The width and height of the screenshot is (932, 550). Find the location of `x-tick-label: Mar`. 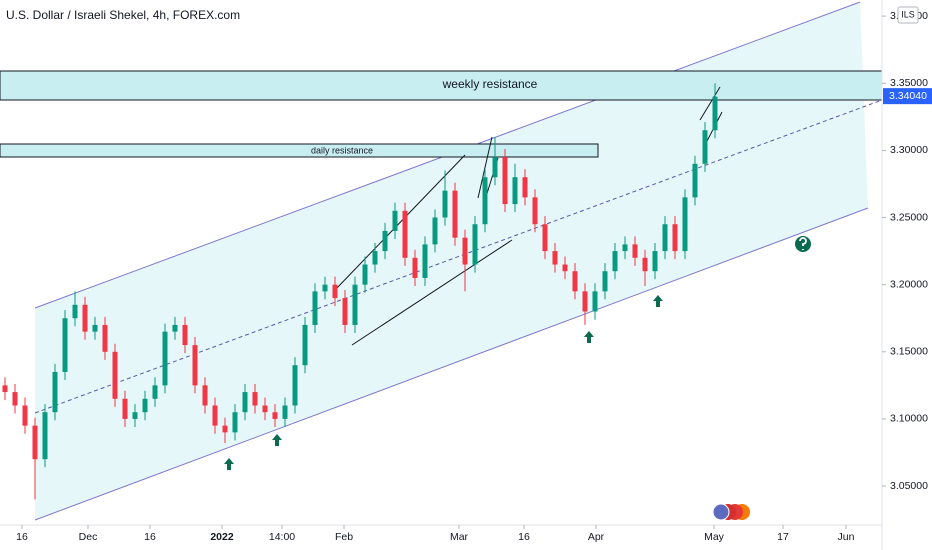

x-tick-label: Mar is located at coordinates (459, 537).